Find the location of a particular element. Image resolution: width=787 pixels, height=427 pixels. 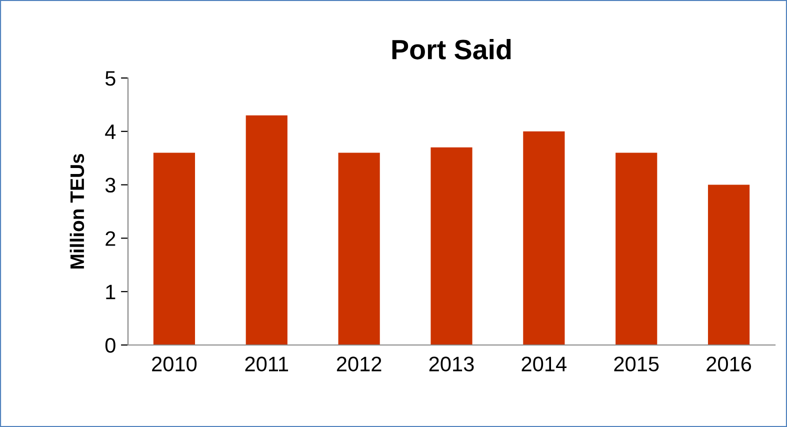

y-tick-label: 1 is located at coordinates (111, 292).